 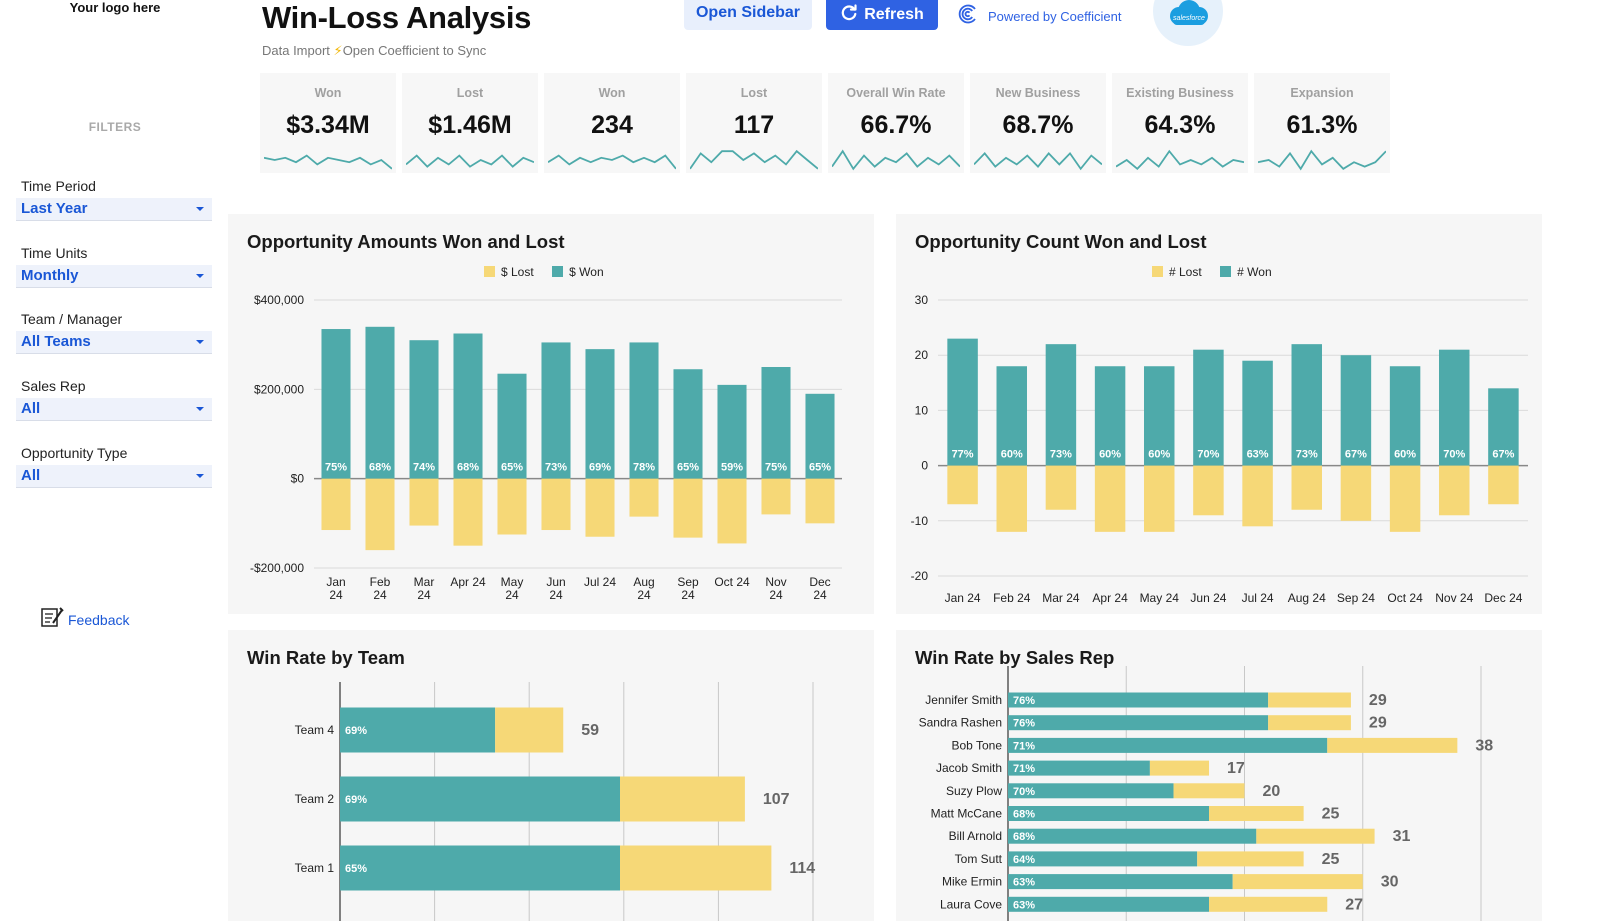 What do you see at coordinates (882, 15) in the screenshot?
I see `refresh-button: Refresh` at bounding box center [882, 15].